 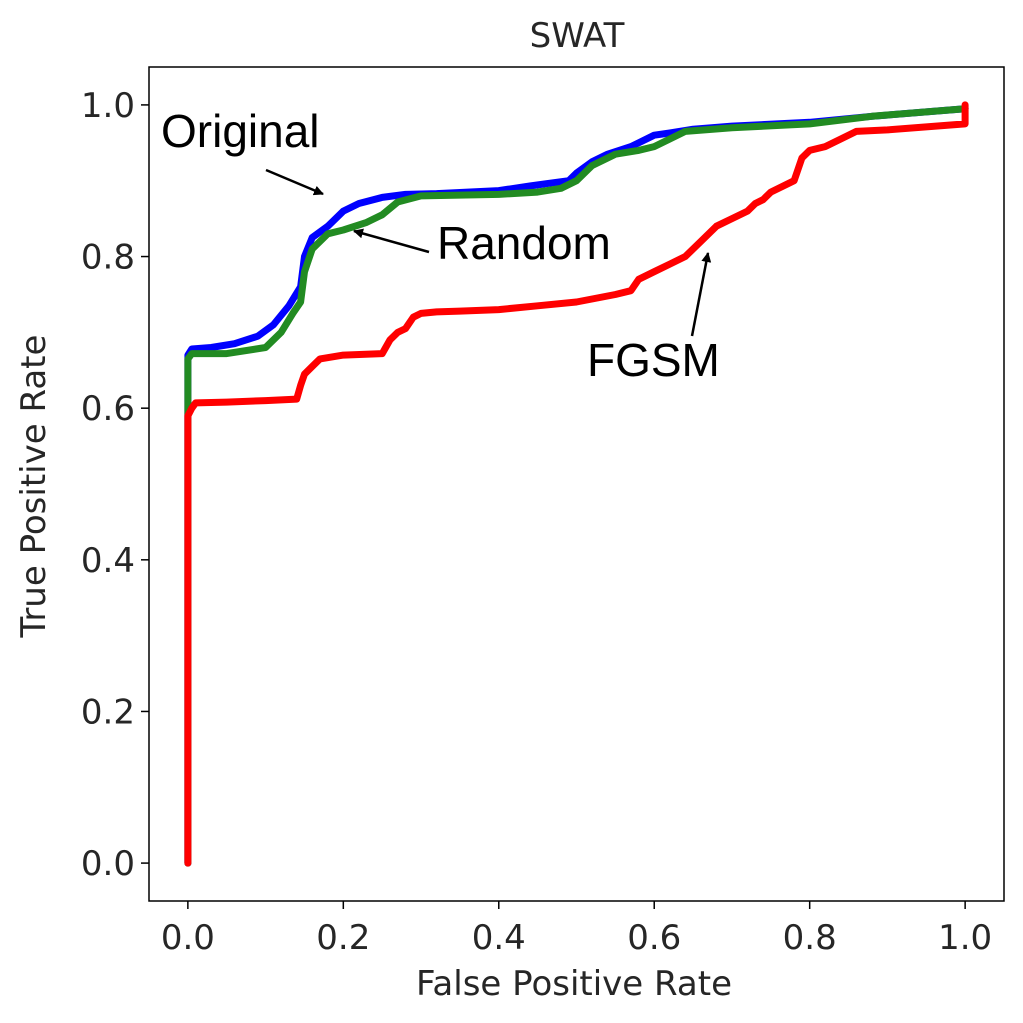 What do you see at coordinates (965, 938) in the screenshot?
I see `x-tick-label: 1.0` at bounding box center [965, 938].